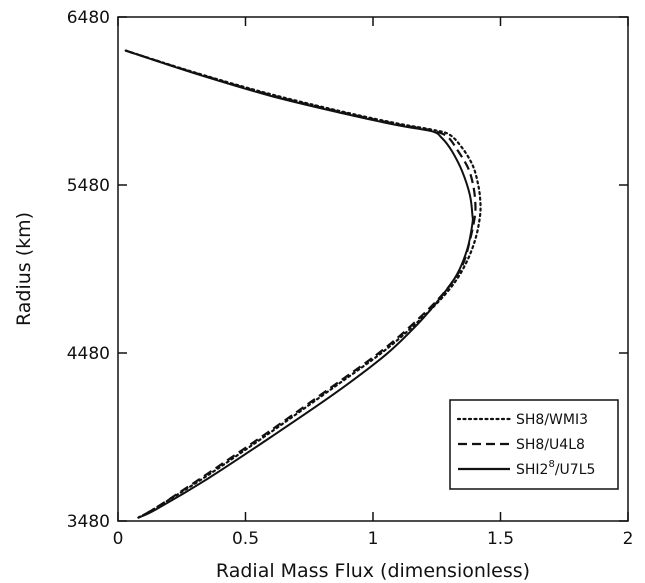 The height and width of the screenshot is (583, 645). Describe the element at coordinates (575, 470) in the screenshot. I see `legend-label-suffix: /U7L5` at that location.